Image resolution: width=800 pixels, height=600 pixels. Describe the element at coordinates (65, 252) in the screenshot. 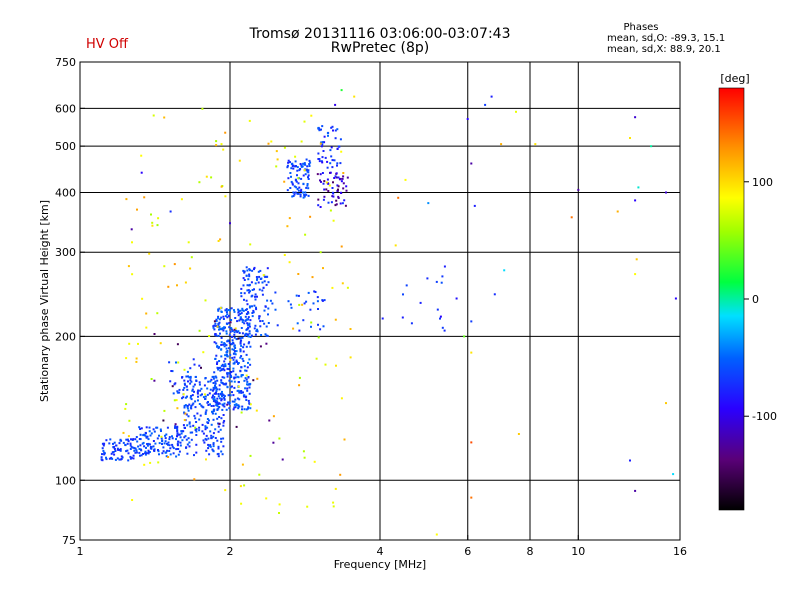

I see `y-tick-label: 300` at that location.